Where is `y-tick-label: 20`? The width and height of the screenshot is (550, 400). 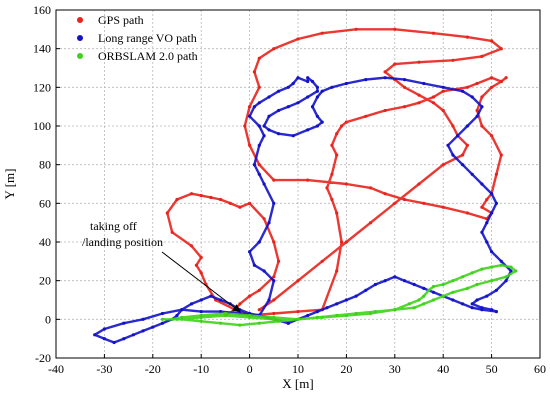 y-tick-label: 20 is located at coordinates (45, 281).